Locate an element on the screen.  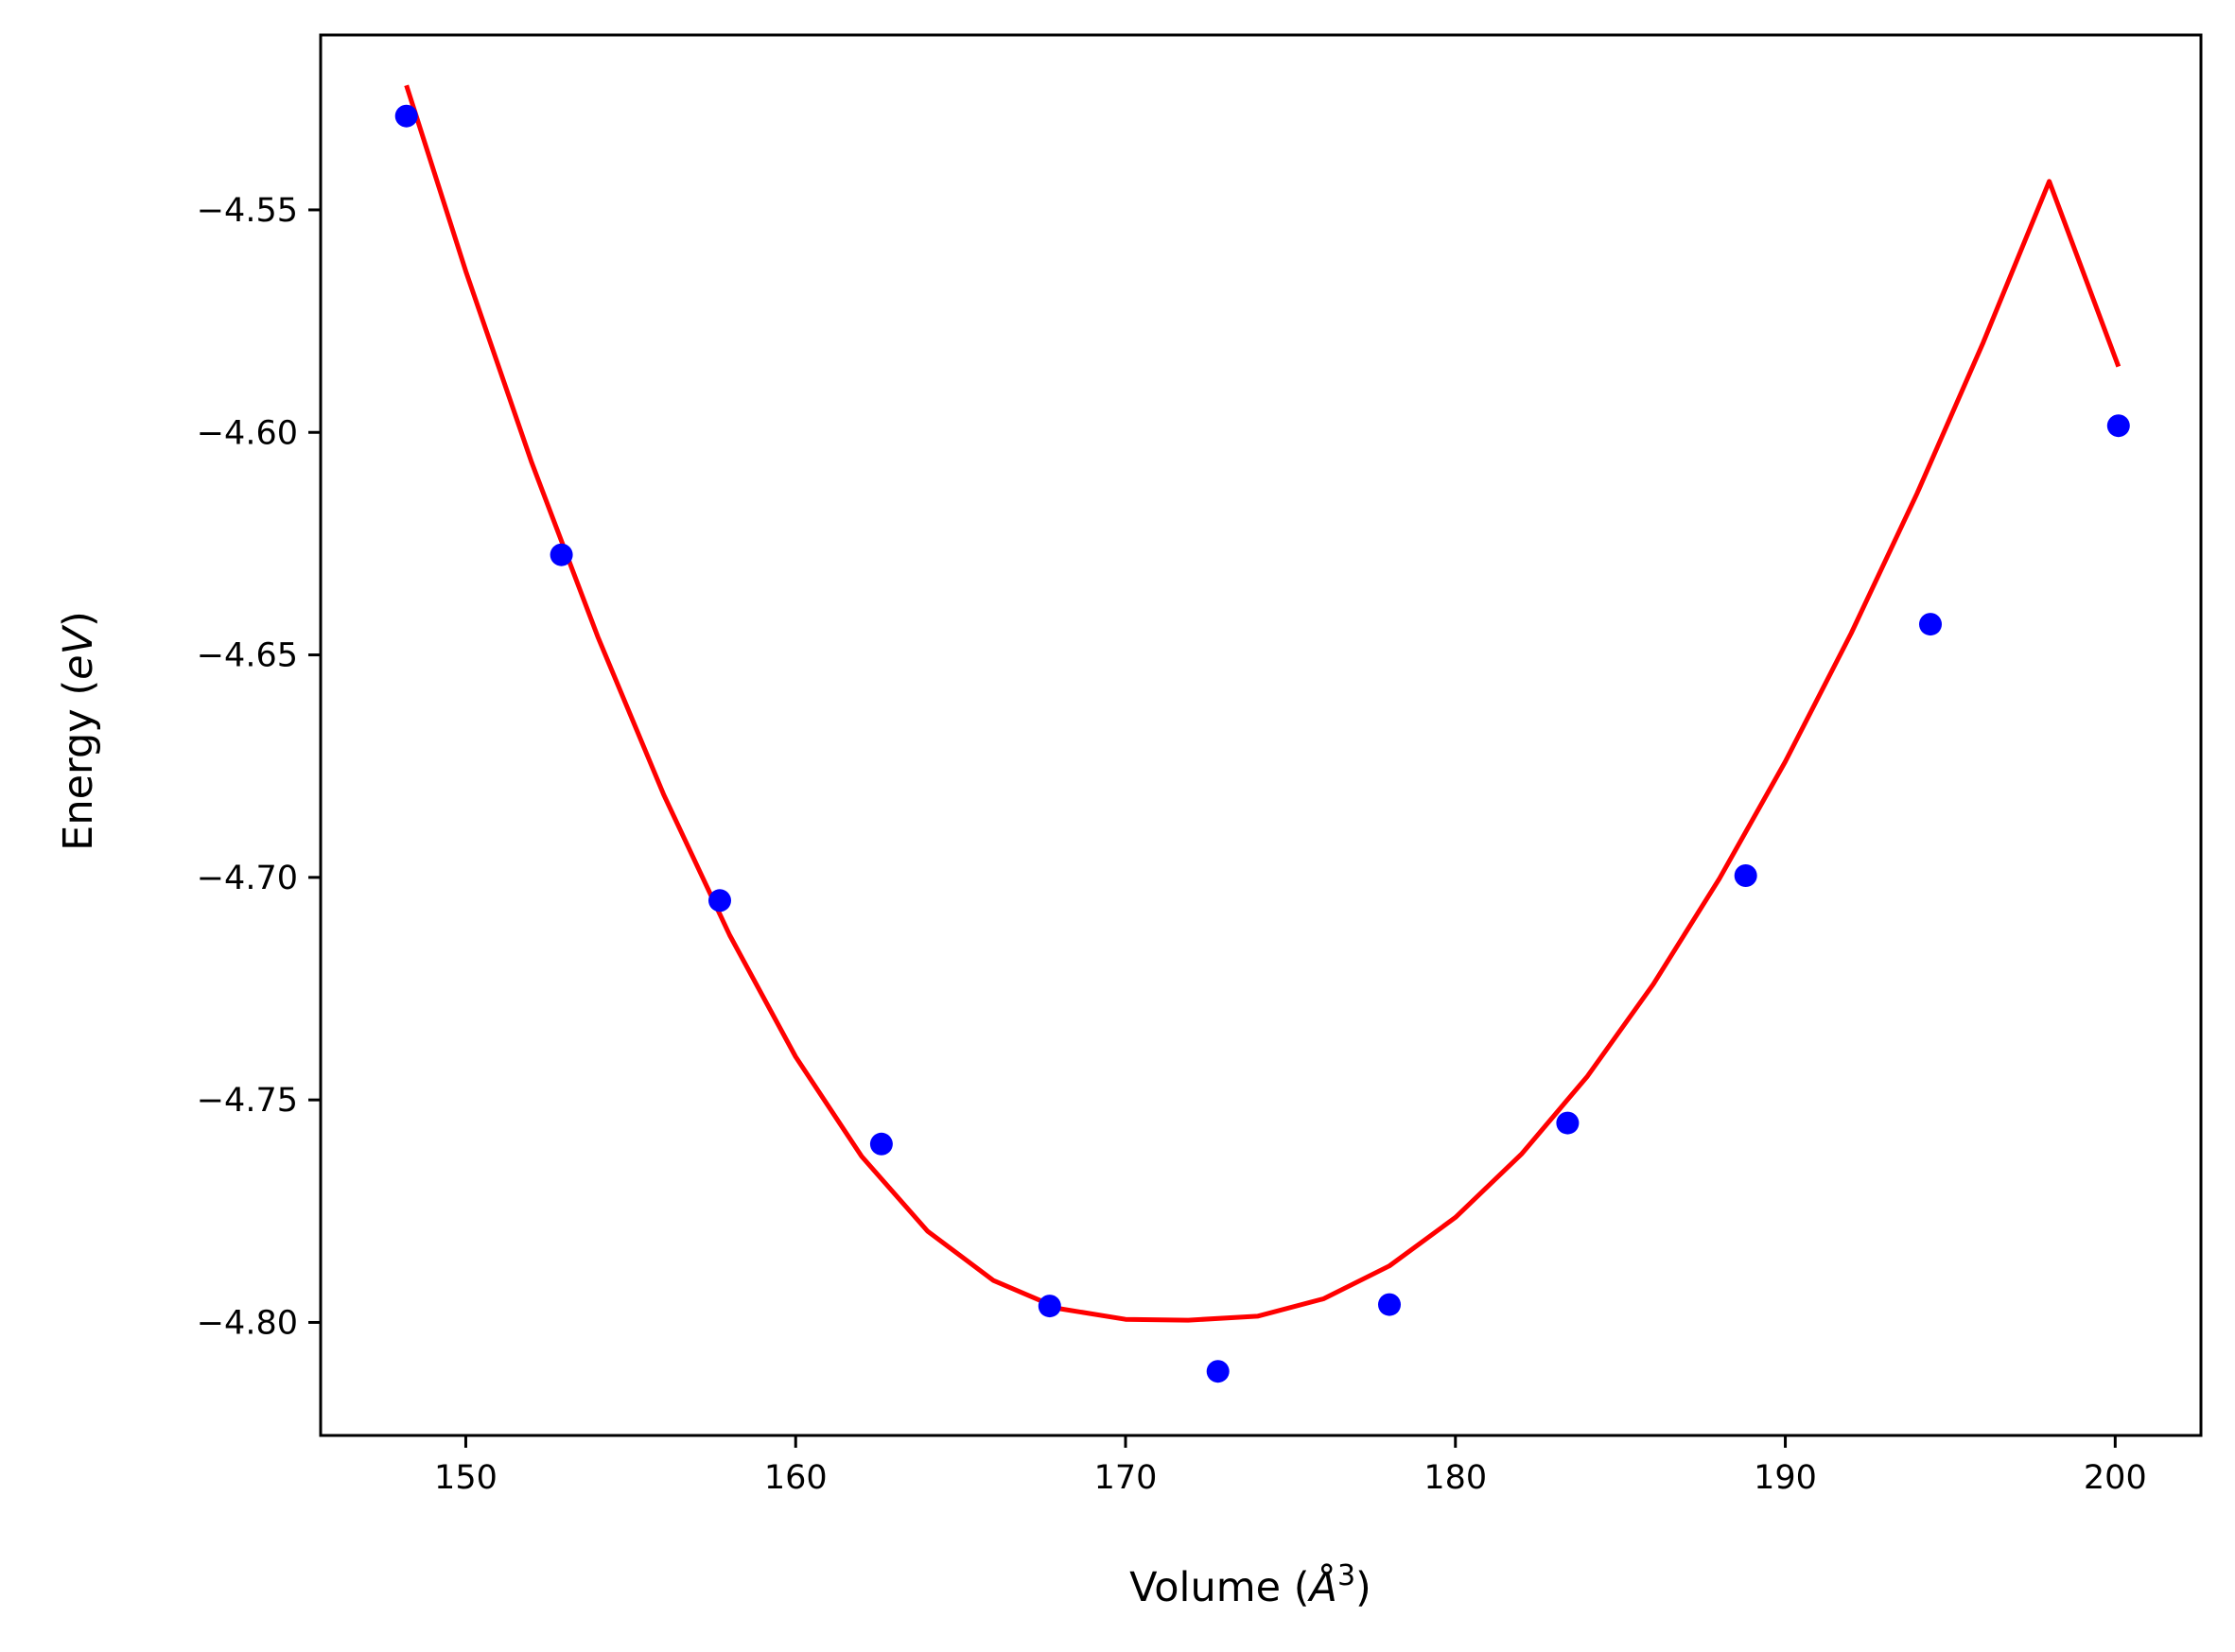
x-axis-label: Volume (Å3) is located at coordinates (1250, 1586).